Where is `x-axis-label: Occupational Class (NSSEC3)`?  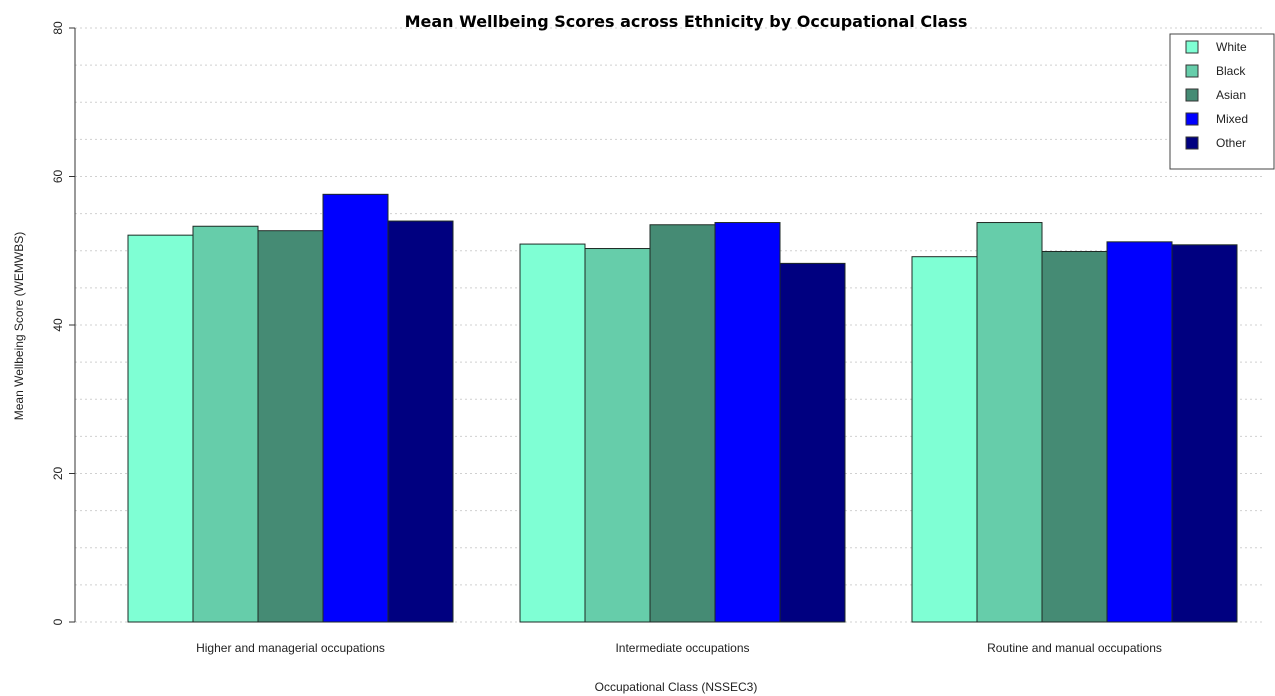
x-axis-label: Occupational Class (NSSEC3) is located at coordinates (676, 687).